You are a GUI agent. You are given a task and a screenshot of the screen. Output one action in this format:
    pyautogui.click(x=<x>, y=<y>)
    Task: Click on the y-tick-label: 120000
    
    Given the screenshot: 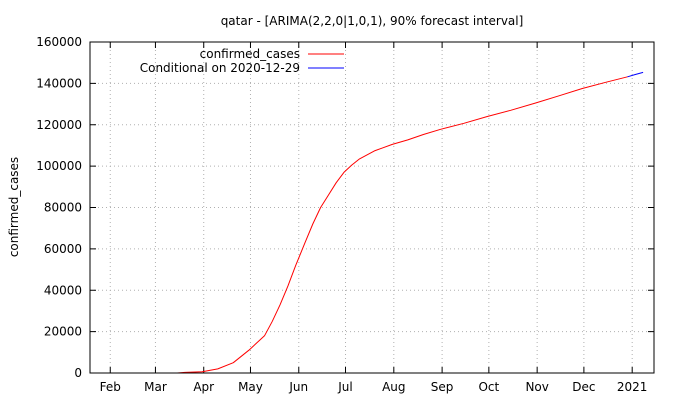 What is the action you would take?
    pyautogui.click(x=59, y=125)
    